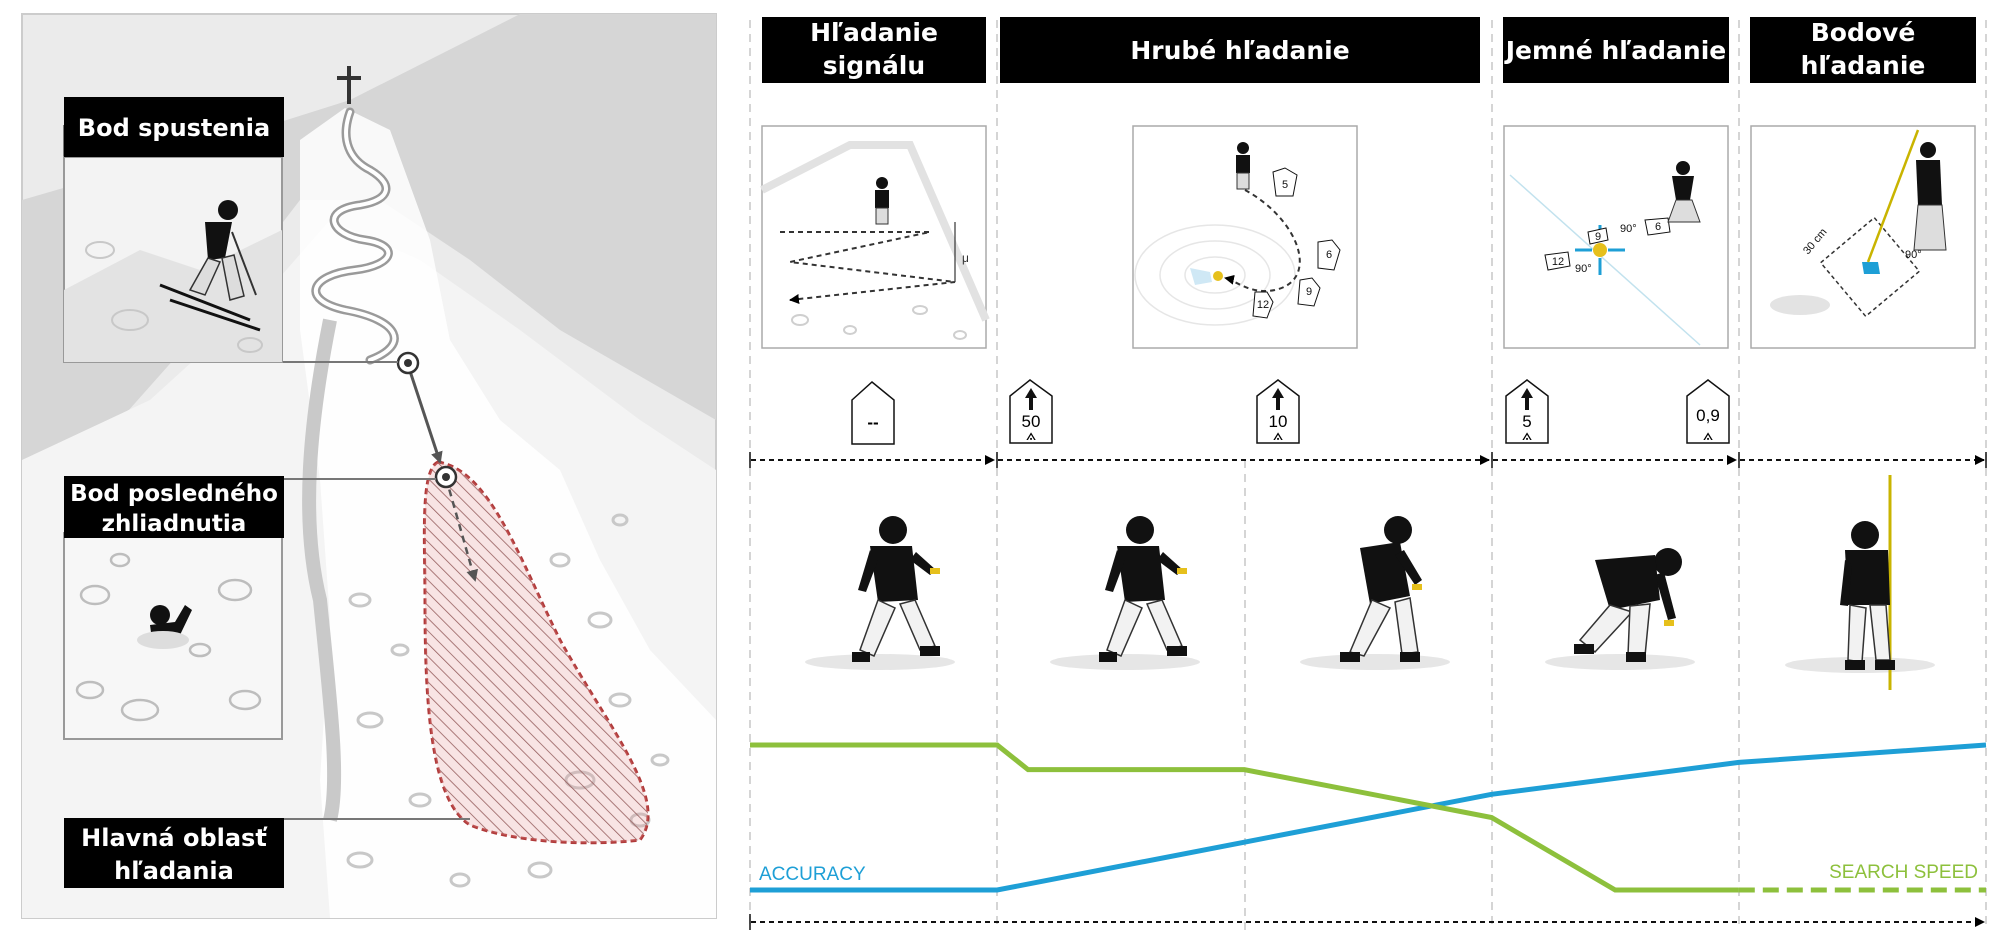 The width and height of the screenshot is (2000, 952). Describe the element at coordinates (536, 652) in the screenshot. I see `main-search-area` at that location.